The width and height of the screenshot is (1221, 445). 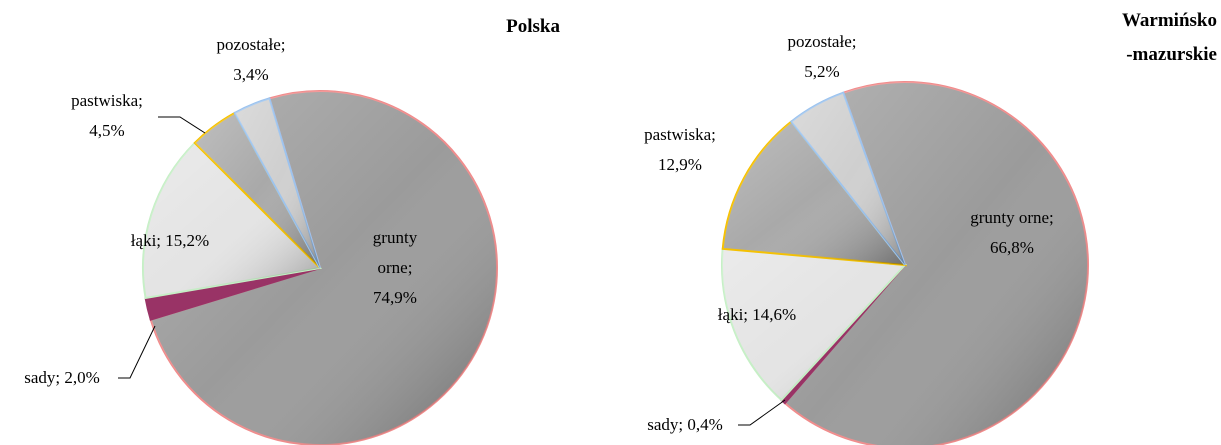 I want to click on data-label: pozostałe; 5,2%, so click(x=822, y=56).